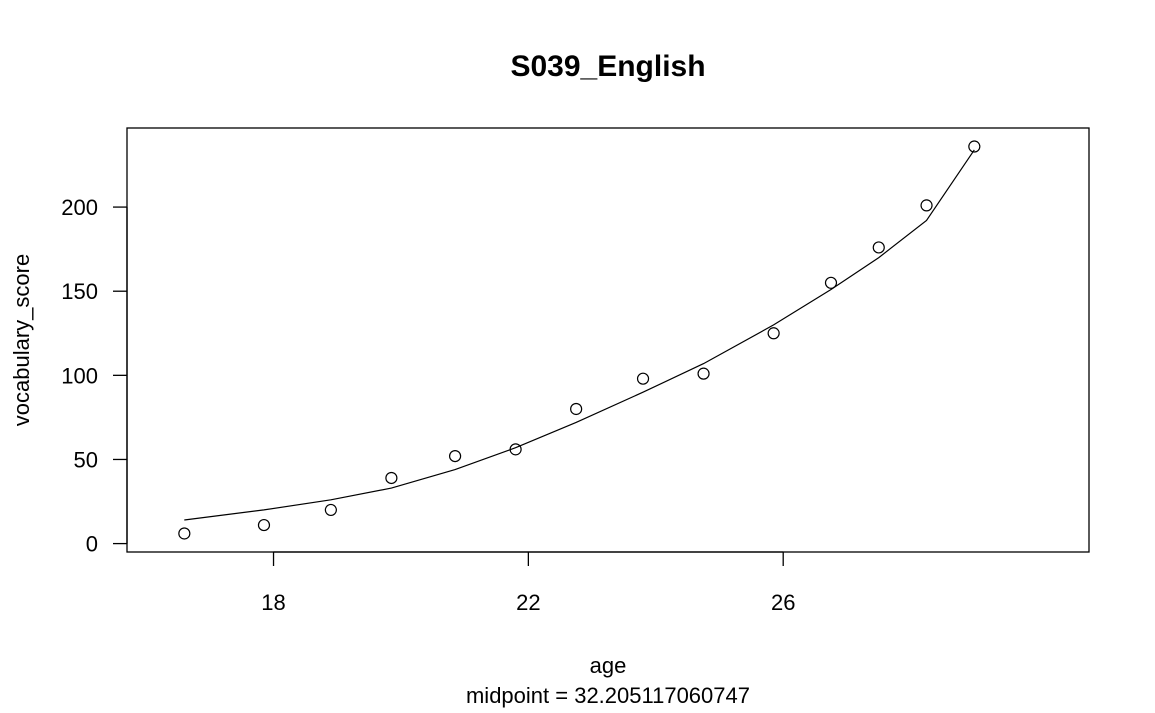 The width and height of the screenshot is (1155, 713). Describe the element at coordinates (608, 695) in the screenshot. I see `chart-subtitle: midpoint = 32.205117060747` at that location.